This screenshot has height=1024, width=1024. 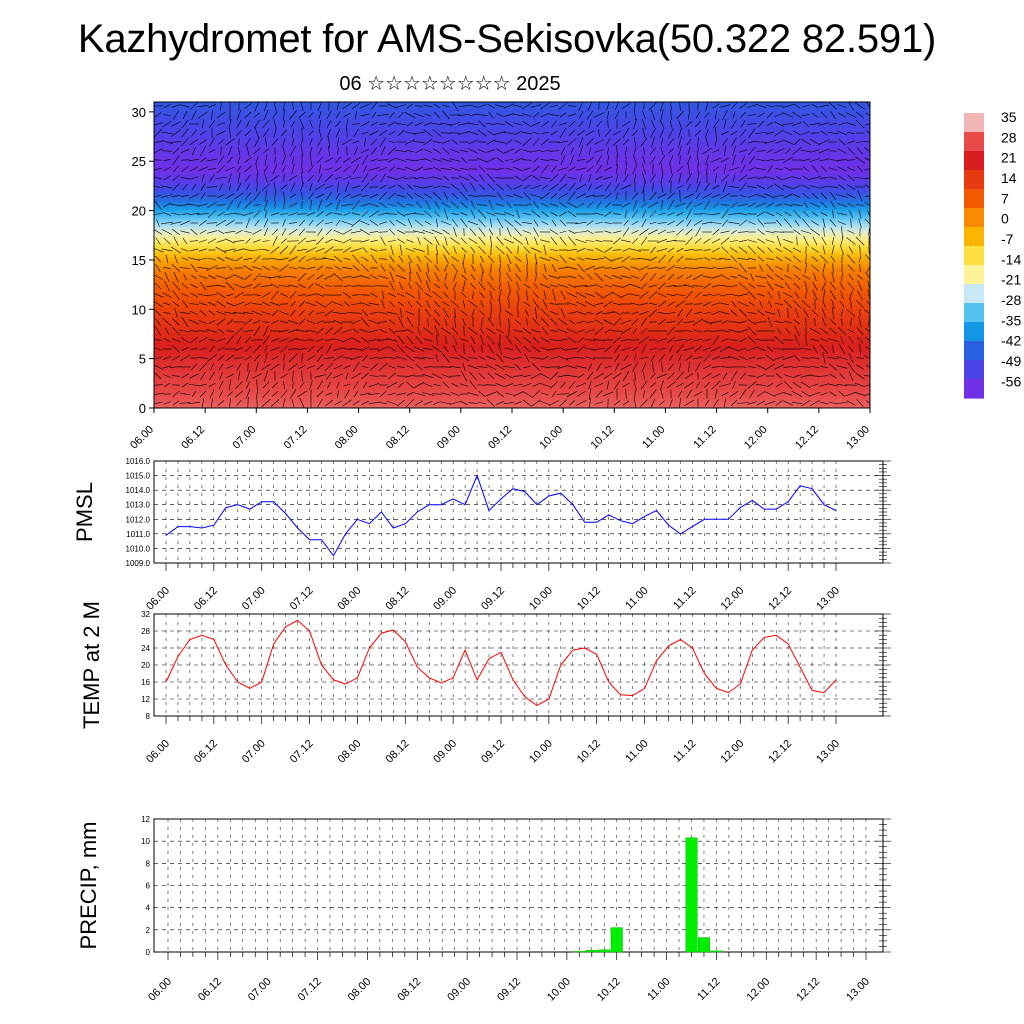 I want to click on y-tick-label: 20, so click(x=145, y=665).